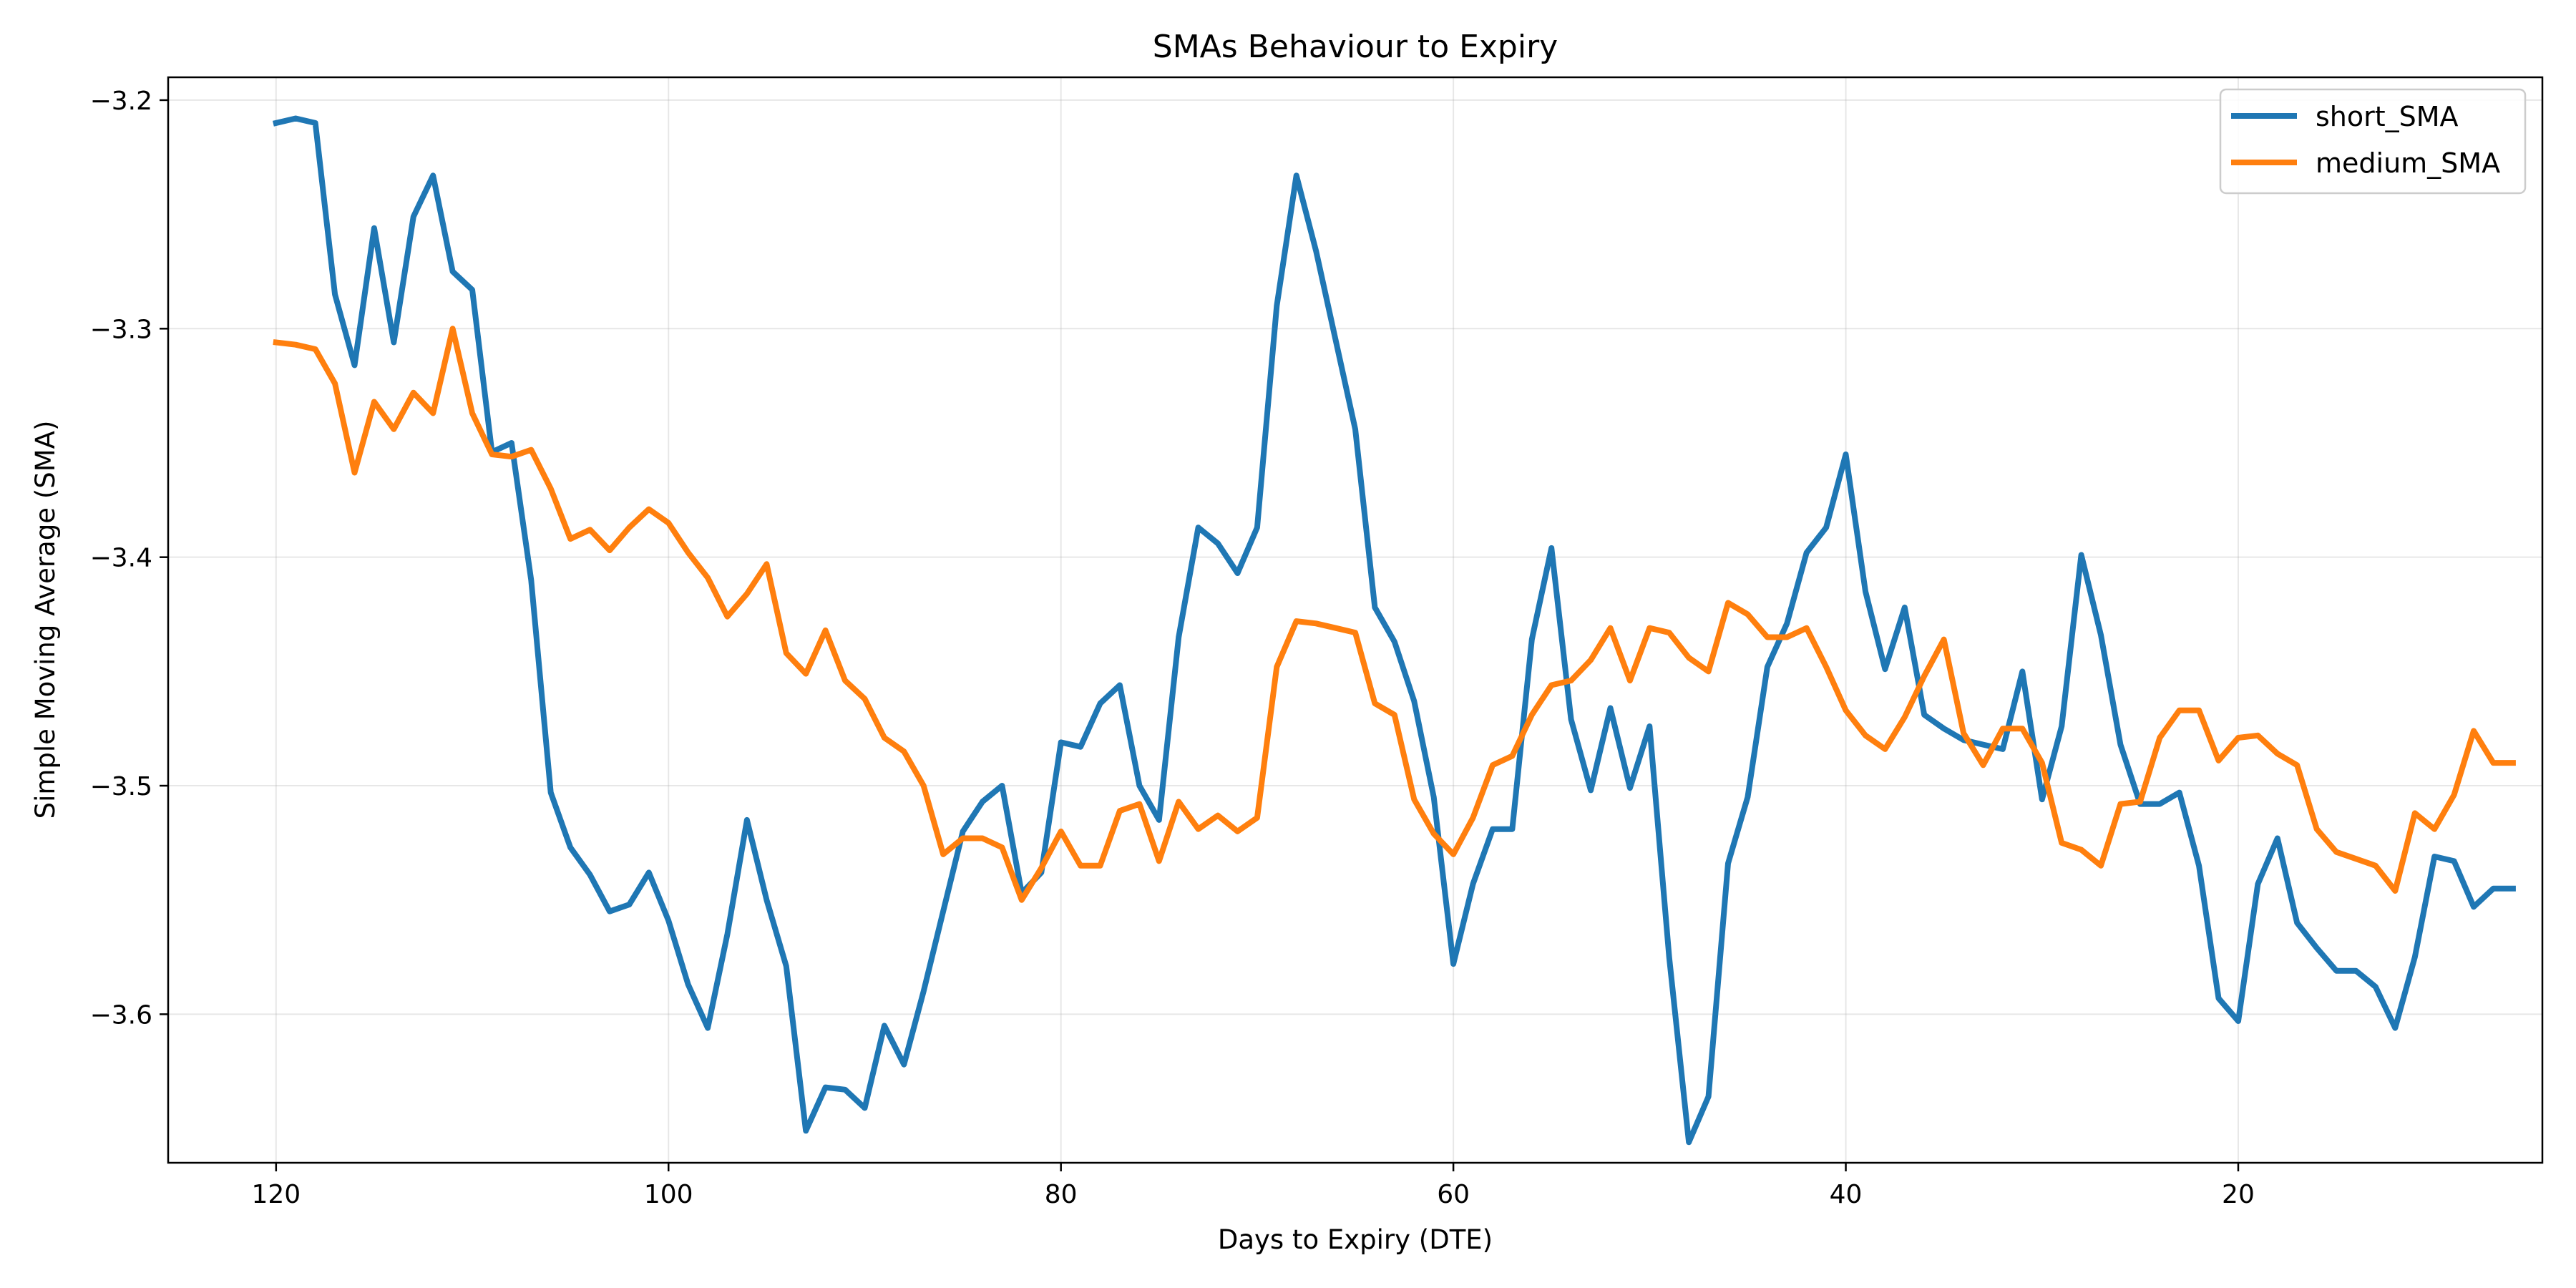 The width and height of the screenshot is (2576, 1288). What do you see at coordinates (1355, 1239) in the screenshot?
I see `x-axis-label: Days to Expiry (DTE)` at bounding box center [1355, 1239].